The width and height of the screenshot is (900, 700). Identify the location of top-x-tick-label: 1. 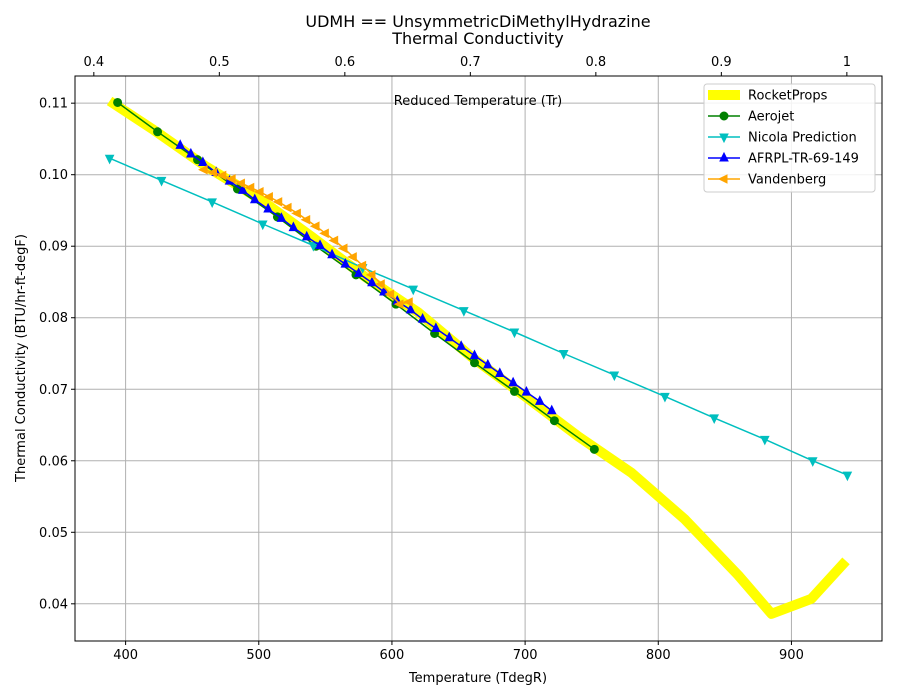
(847, 62).